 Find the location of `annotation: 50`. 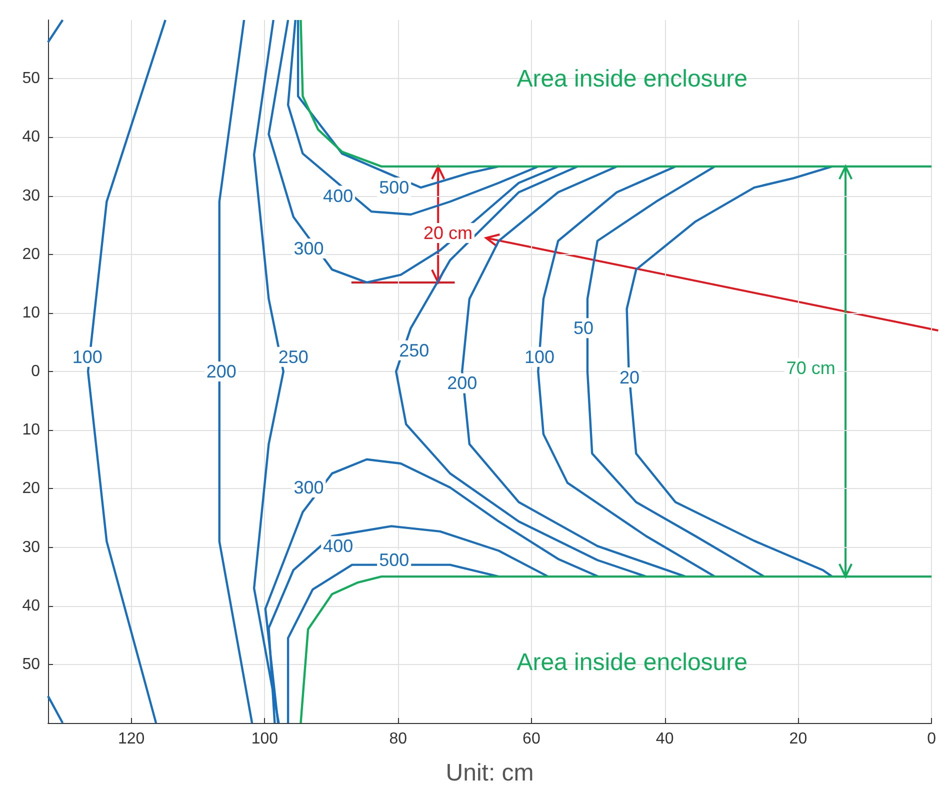

annotation: 50 is located at coordinates (583, 328).